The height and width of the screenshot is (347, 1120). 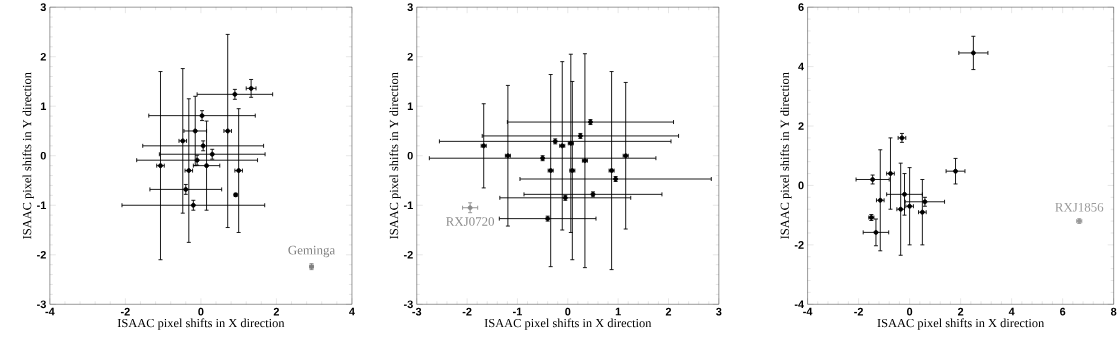 I want to click on x-tick-label: 3, so click(x=719, y=311).